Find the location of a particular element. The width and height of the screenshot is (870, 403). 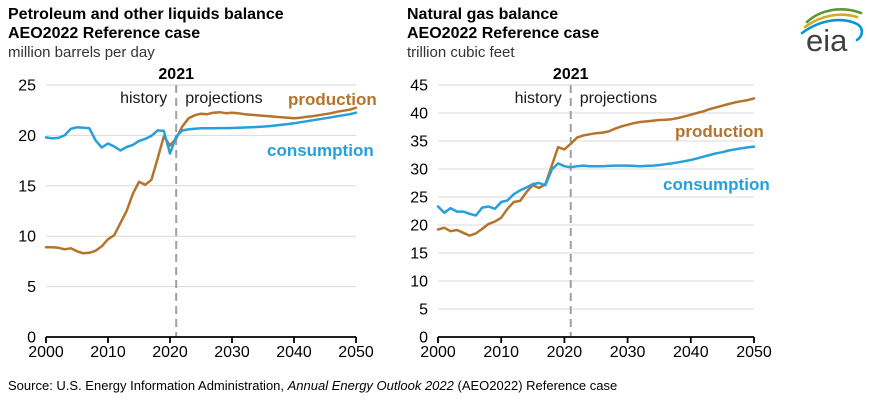

eia-logo: eia is located at coordinates (832, 32).